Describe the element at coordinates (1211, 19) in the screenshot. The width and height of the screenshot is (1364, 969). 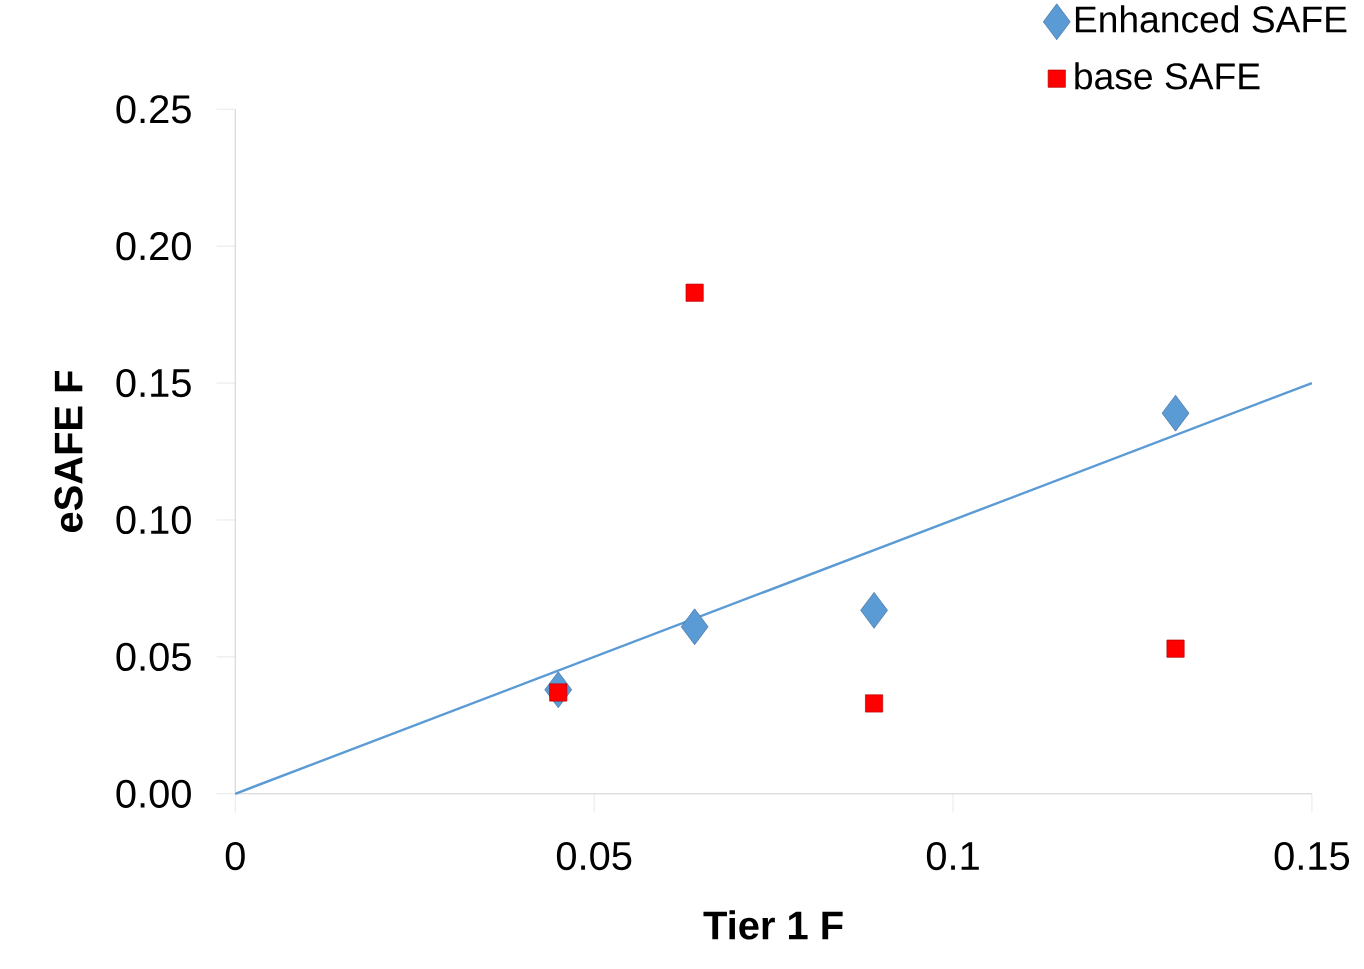
I see `legend-label: Enhanced SAFE` at that location.